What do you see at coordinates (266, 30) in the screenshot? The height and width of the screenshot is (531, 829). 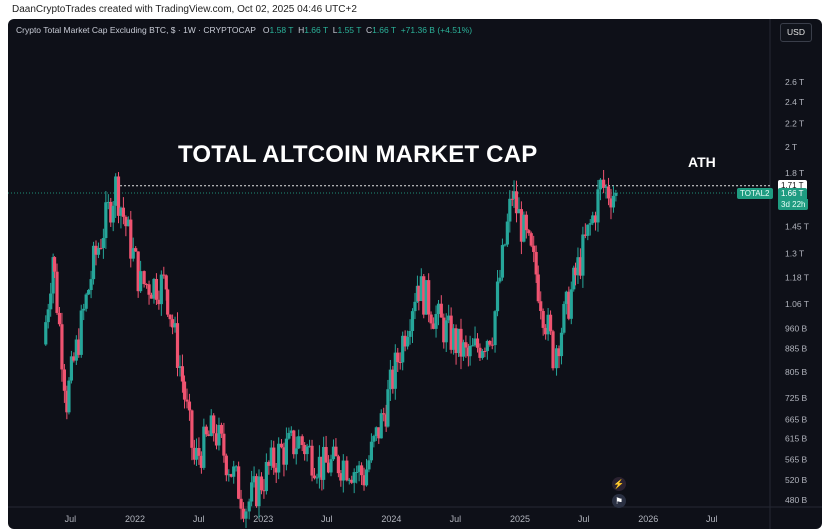 I see `legend-open-key: O` at bounding box center [266, 30].